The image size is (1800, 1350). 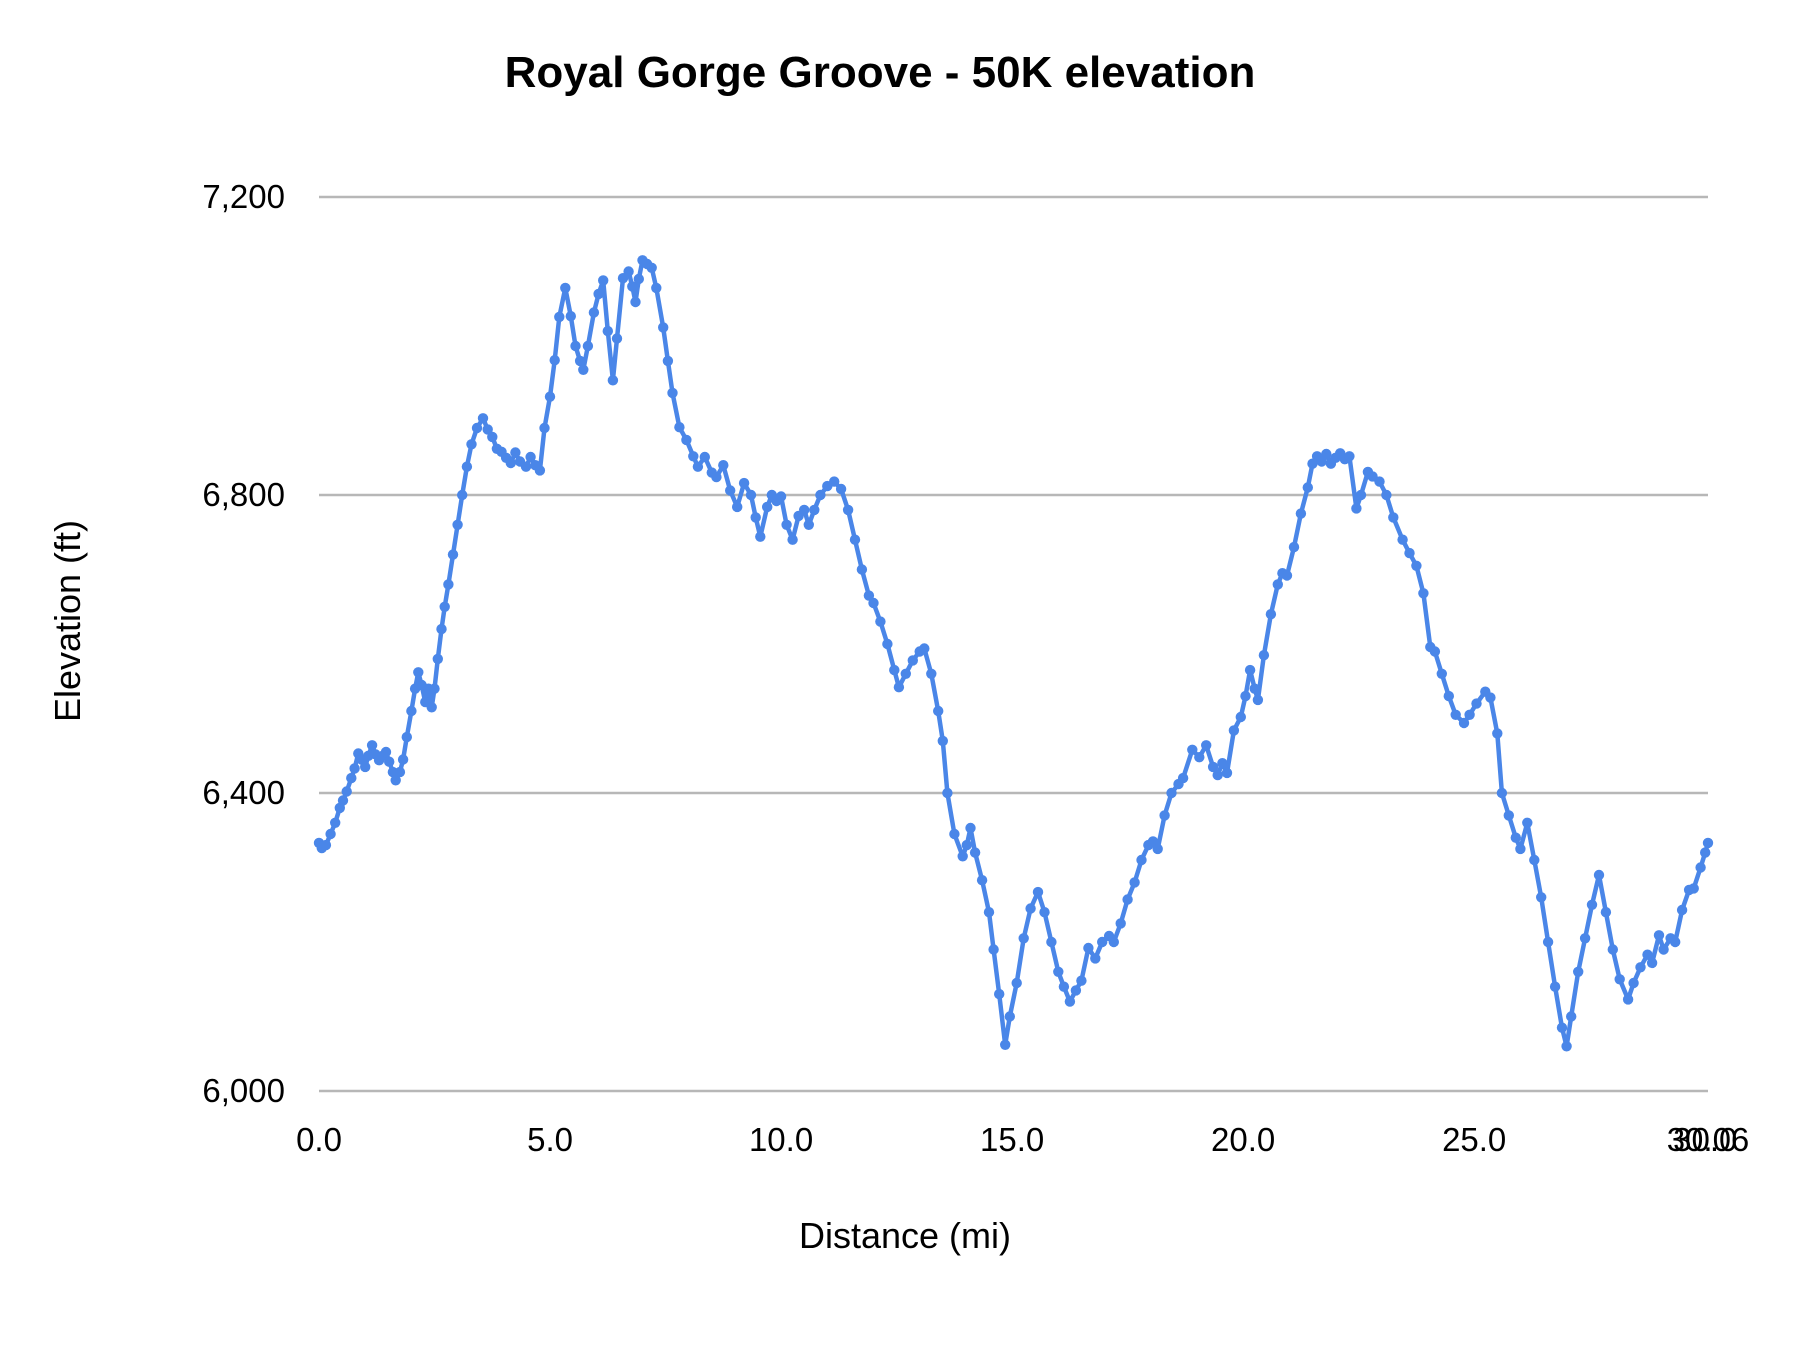 I want to click on x-tick-15.0: 15.0, so click(x=1012, y=1139).